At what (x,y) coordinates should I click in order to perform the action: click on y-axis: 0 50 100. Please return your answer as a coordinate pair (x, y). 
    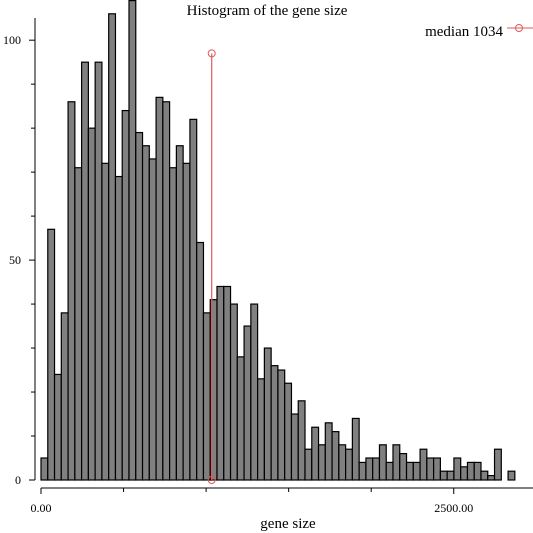
    Looking at the image, I should click on (19, 252).